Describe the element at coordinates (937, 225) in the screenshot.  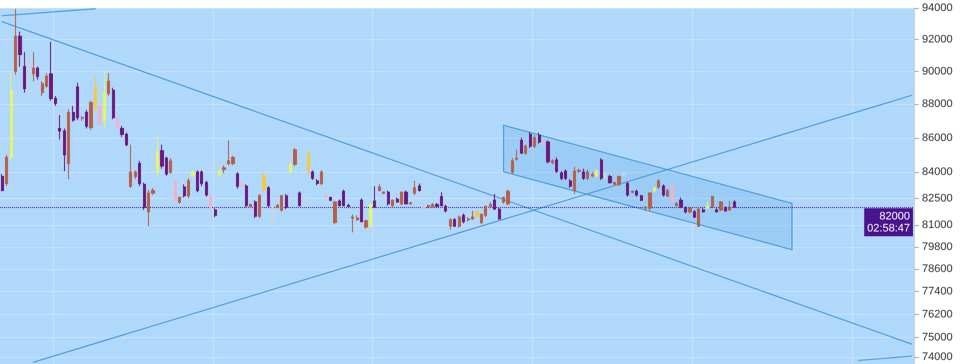
I see `y-tick-label: 81000` at that location.